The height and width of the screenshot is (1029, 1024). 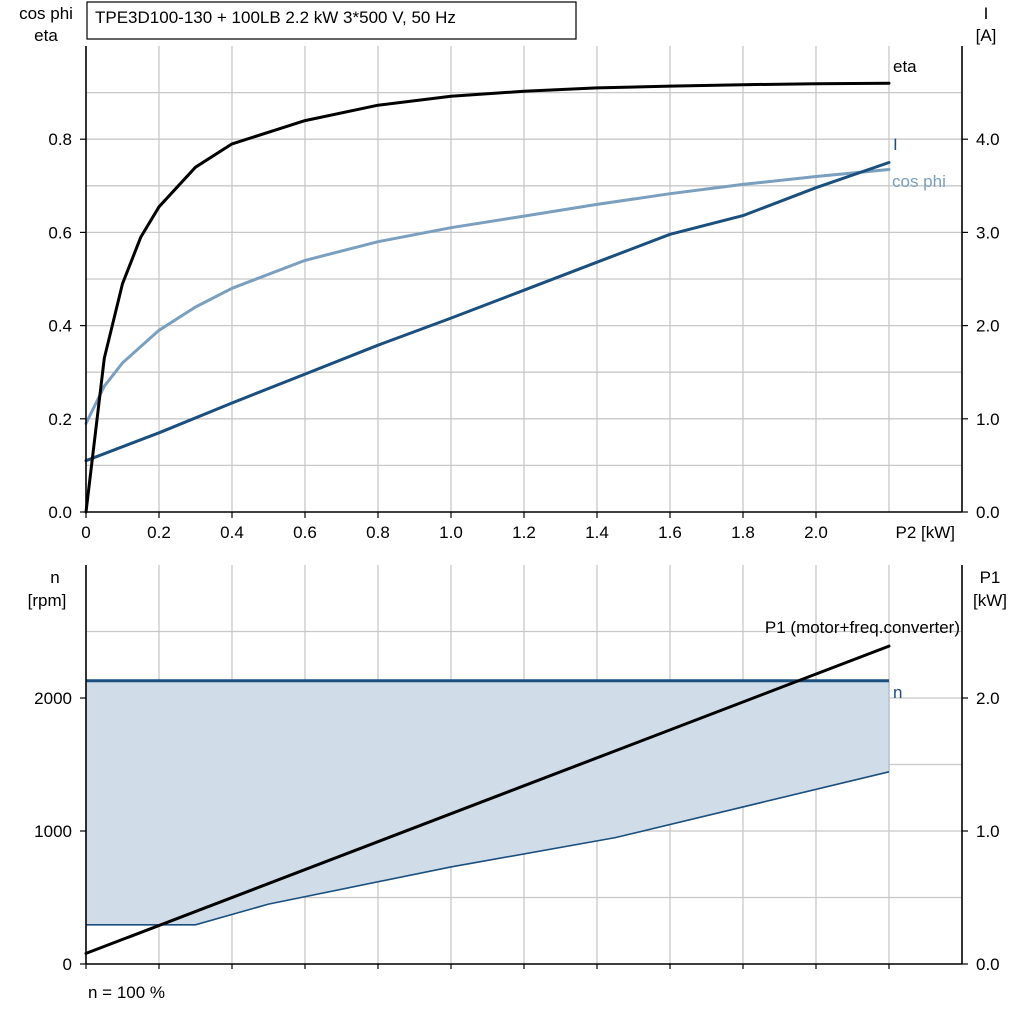 I want to click on footer-note: n = 100 %, so click(x=126, y=992).